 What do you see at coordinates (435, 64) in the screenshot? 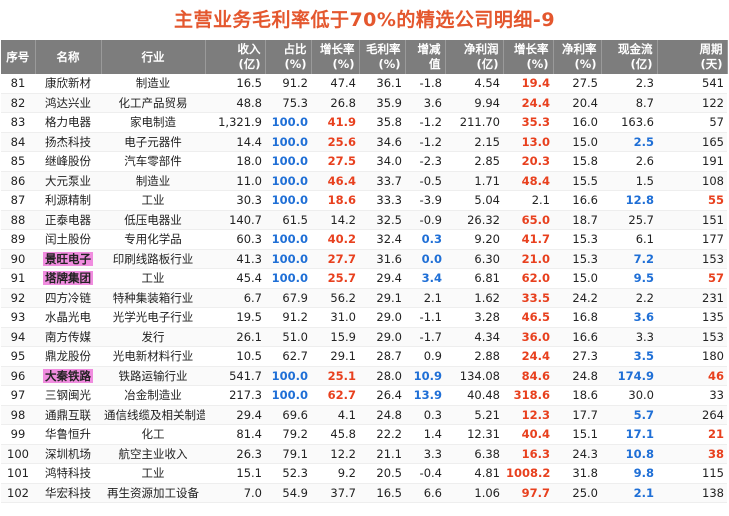
I see `header-unit: 值` at bounding box center [435, 64].